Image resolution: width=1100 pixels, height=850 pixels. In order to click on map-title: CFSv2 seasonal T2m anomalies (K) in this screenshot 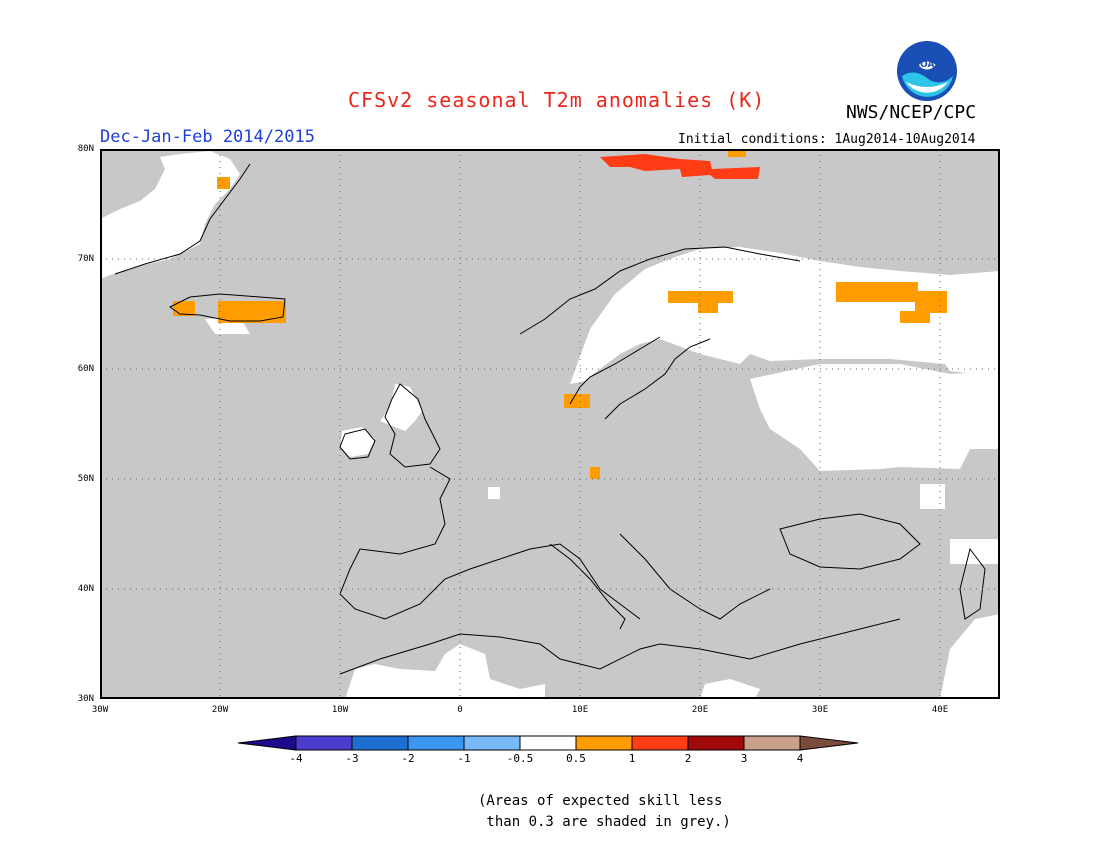, I will do `click(557, 100)`.